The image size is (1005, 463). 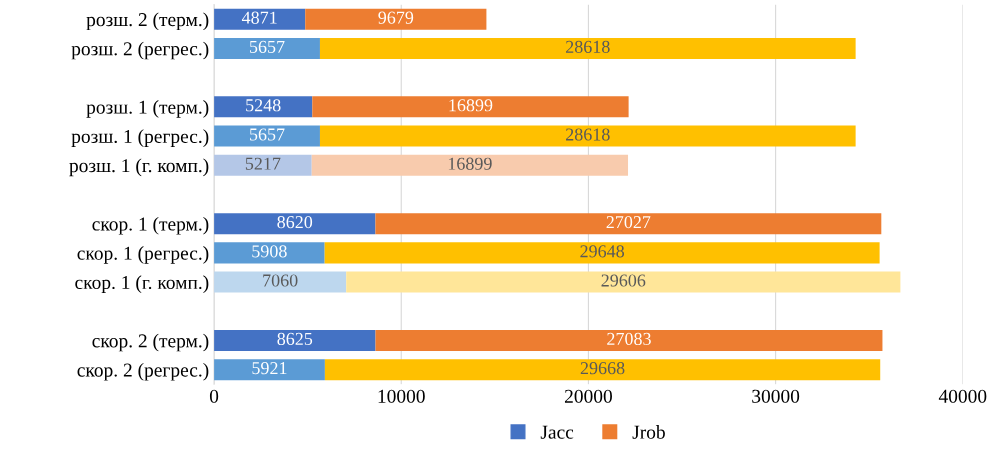 I want to click on y-tick-label: скор. 2 (терм.), so click(x=150, y=342).